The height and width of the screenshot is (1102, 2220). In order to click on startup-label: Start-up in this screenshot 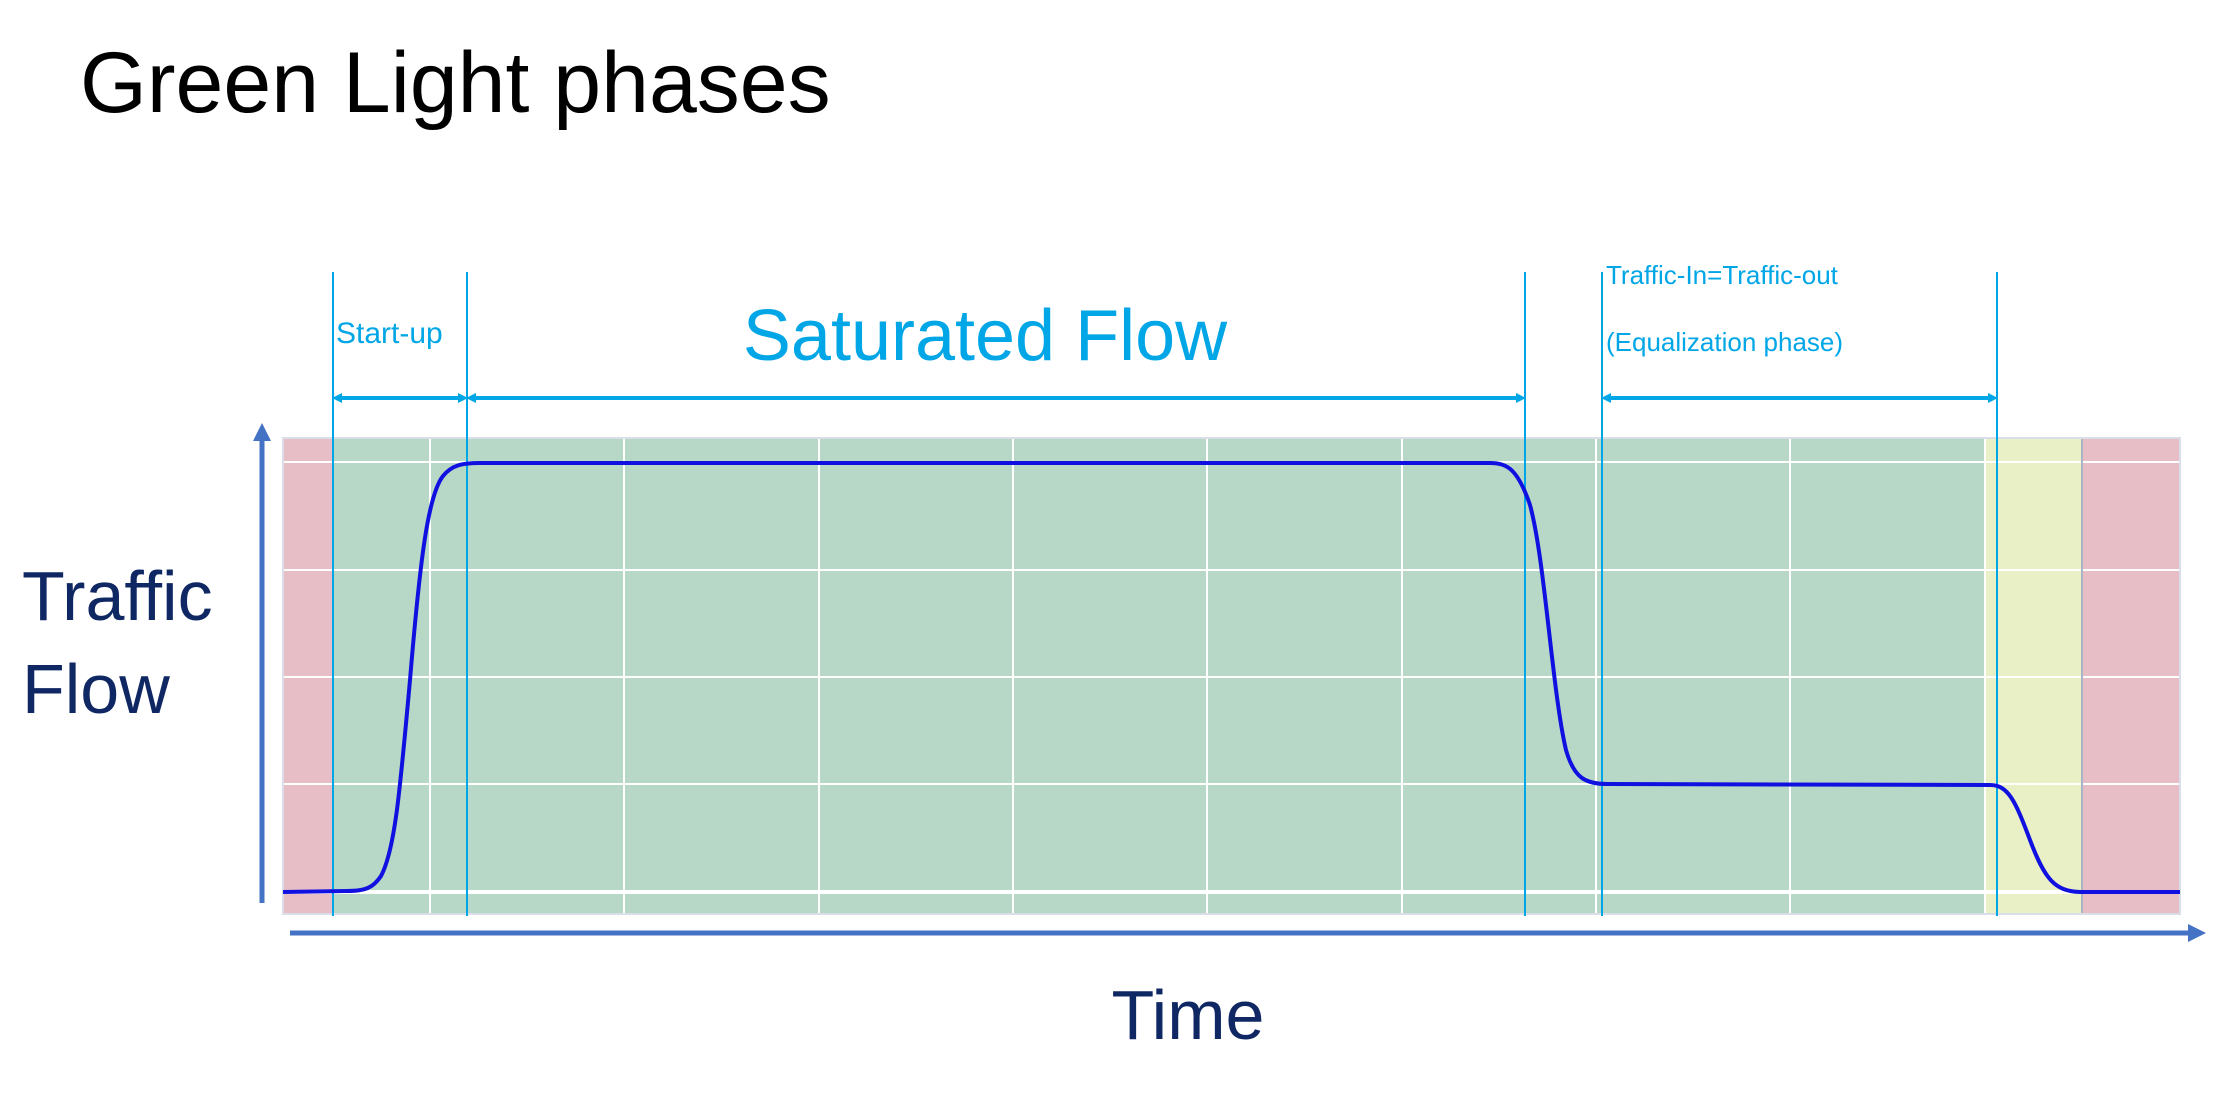, I will do `click(389, 333)`.